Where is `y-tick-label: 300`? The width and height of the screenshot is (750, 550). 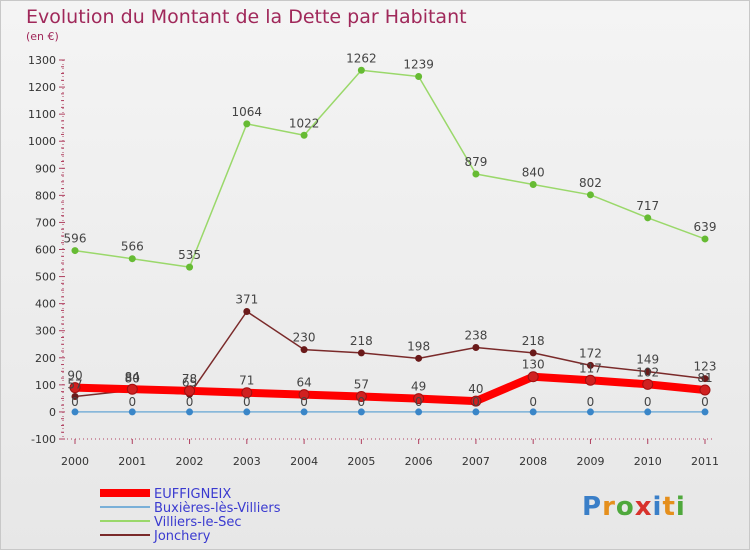
y-tick-label: 300 is located at coordinates (45, 331).